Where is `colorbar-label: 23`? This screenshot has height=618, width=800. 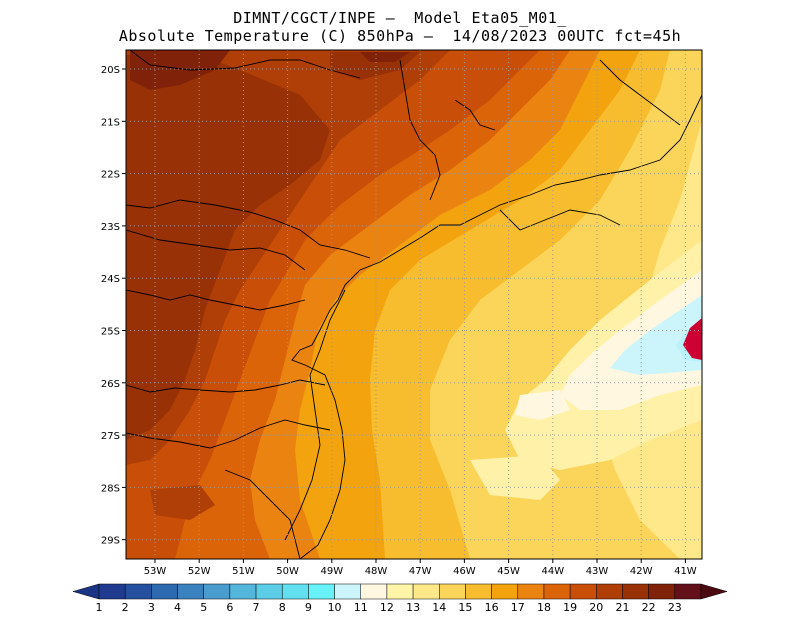 colorbar-label: 23 is located at coordinates (675, 607).